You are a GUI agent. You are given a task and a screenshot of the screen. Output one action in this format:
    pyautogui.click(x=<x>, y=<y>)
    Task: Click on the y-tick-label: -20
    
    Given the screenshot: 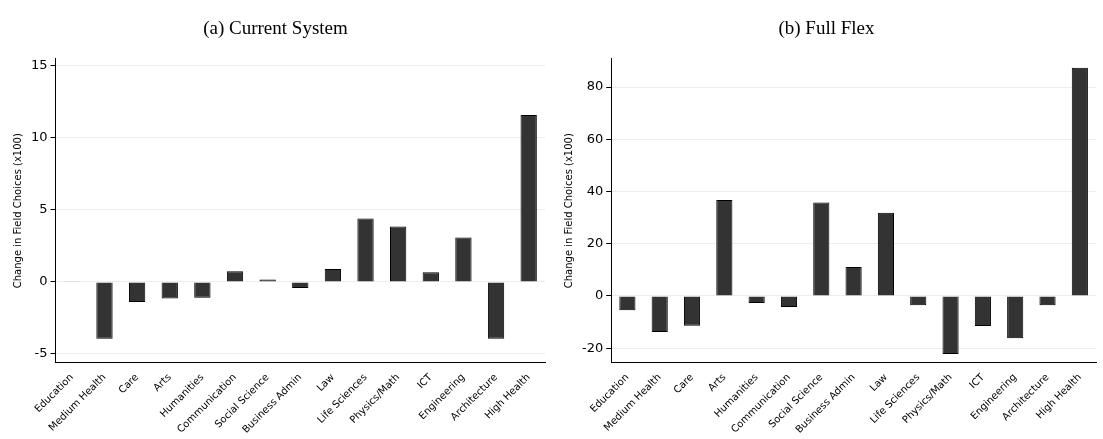 What is the action you would take?
    pyautogui.click(x=593, y=347)
    